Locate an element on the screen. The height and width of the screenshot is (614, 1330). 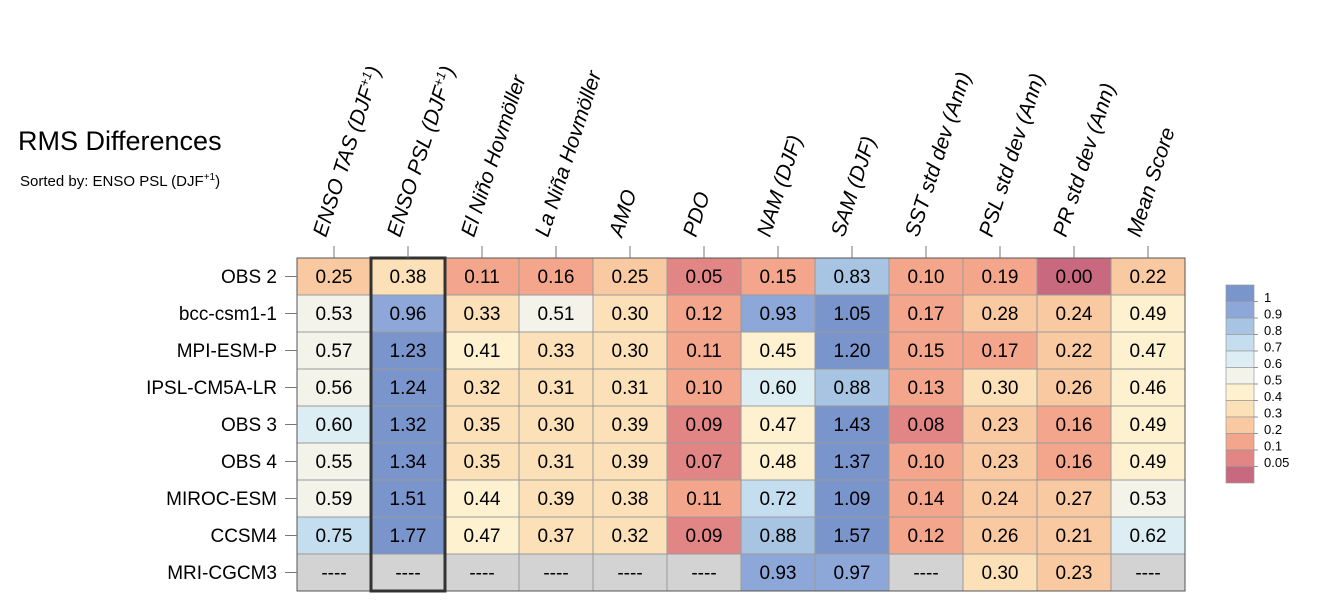
column-label-sup: +1 is located at coordinates (365, 79).